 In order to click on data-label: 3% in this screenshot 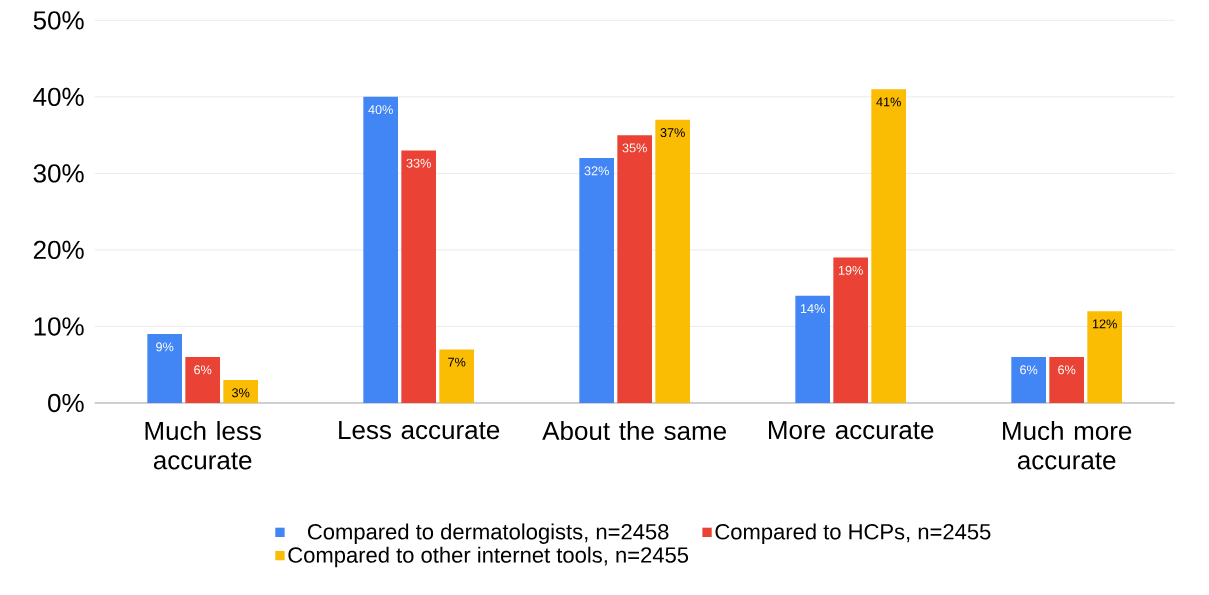, I will do `click(241, 393)`.